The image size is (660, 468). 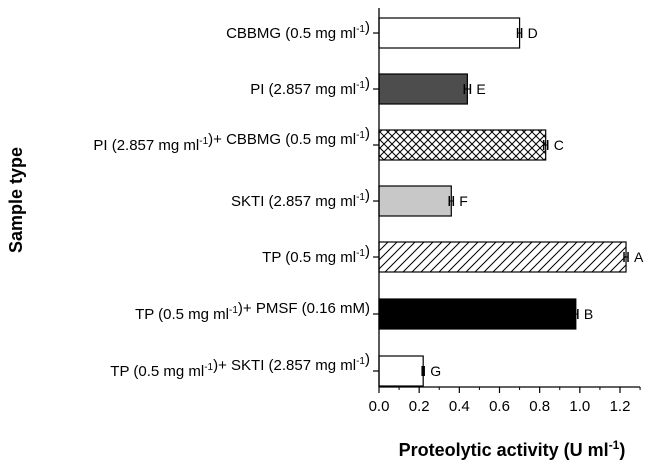 I want to click on category-label: PI (2.857 mg ml-1)+ CBBMG (0.5 mg ml-1), so click(x=231, y=139).